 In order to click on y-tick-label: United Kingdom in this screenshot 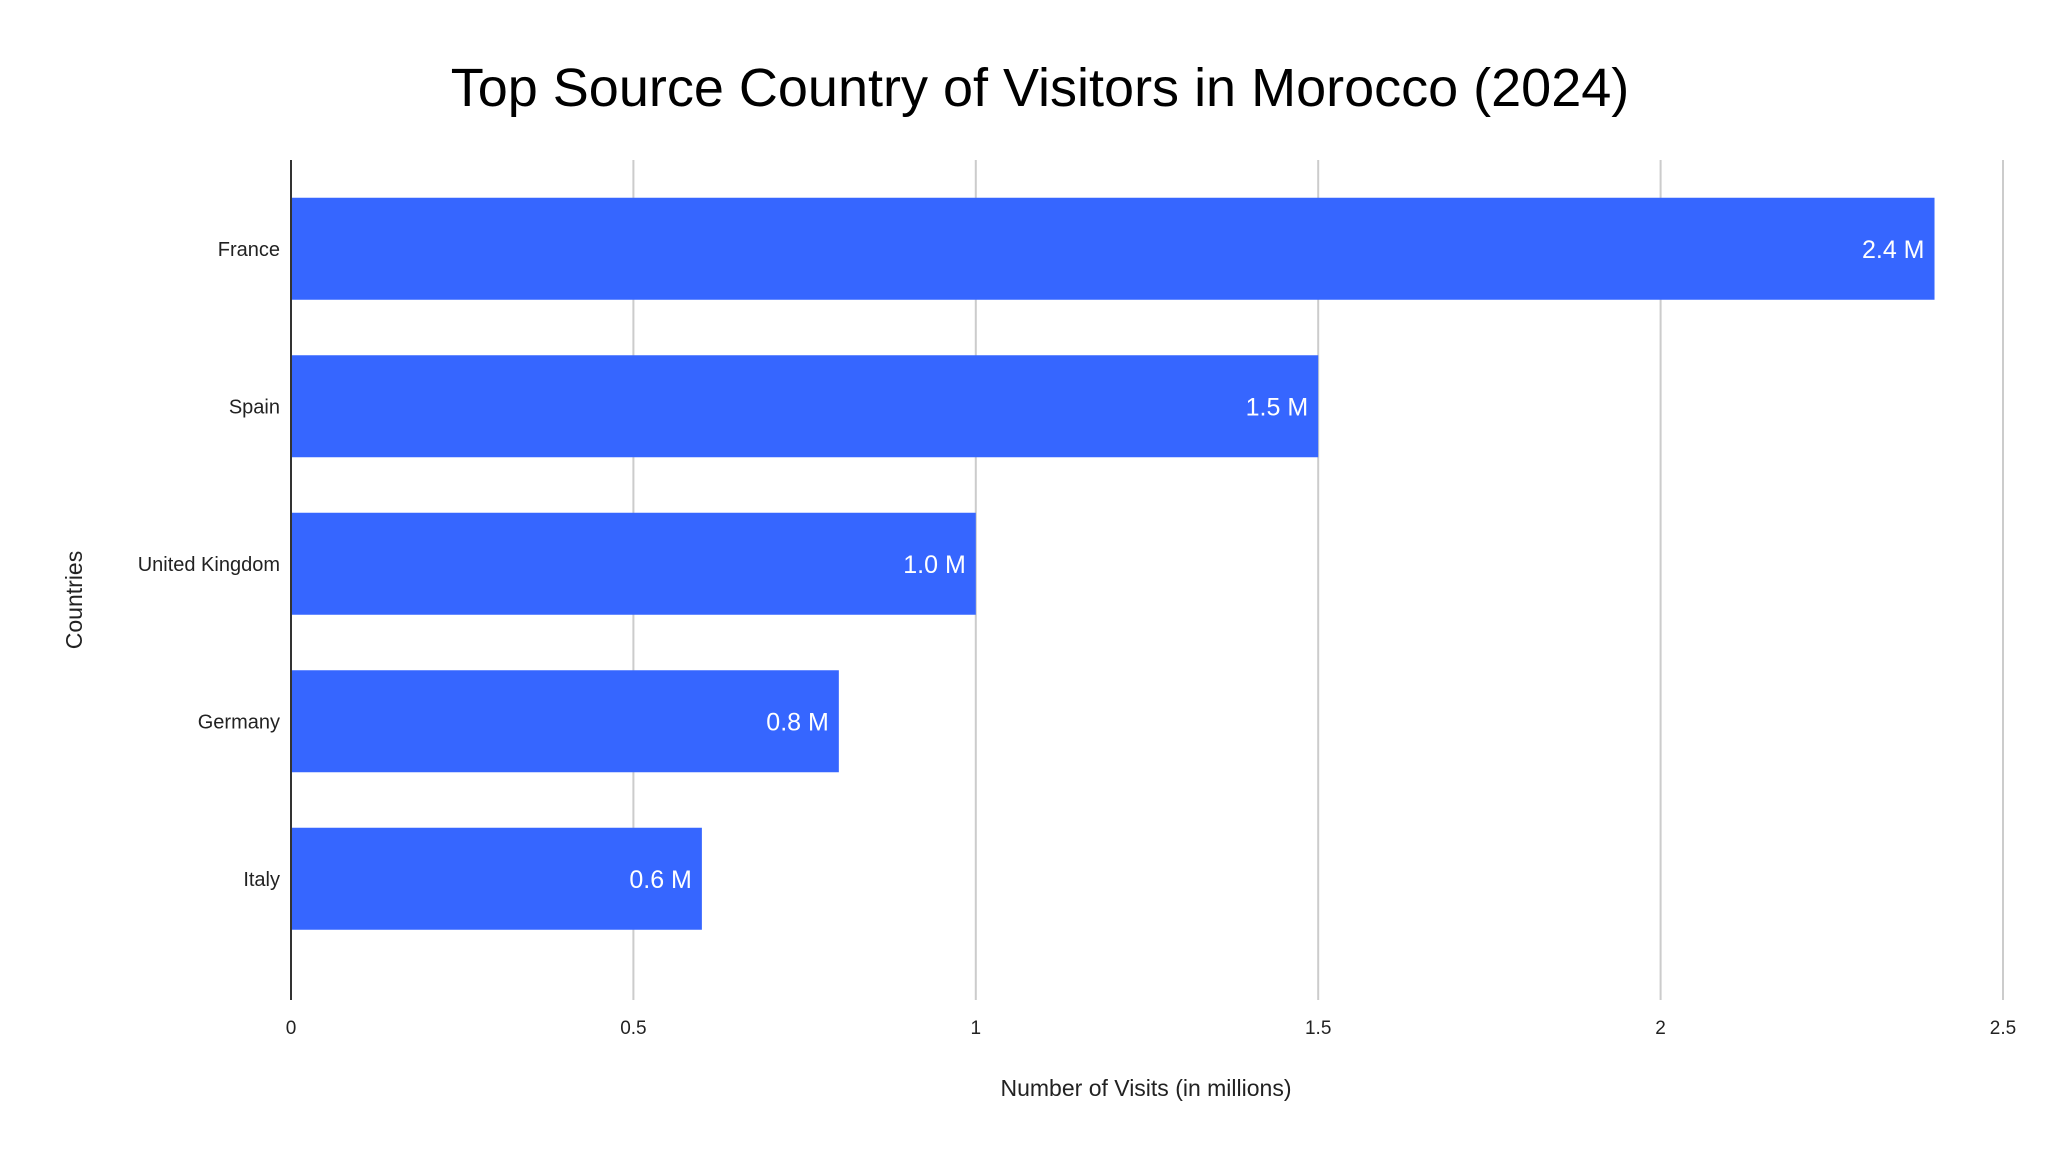, I will do `click(209, 565)`.